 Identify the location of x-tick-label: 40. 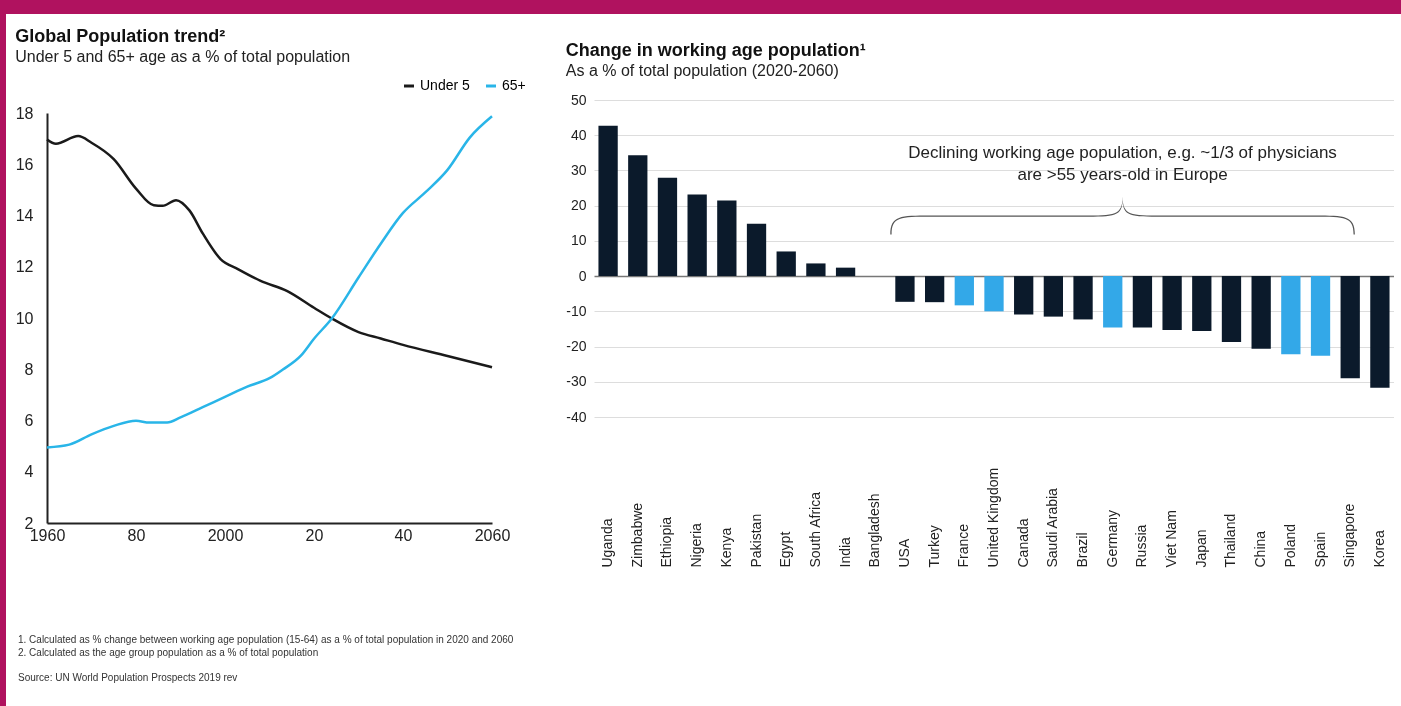
(403, 535).